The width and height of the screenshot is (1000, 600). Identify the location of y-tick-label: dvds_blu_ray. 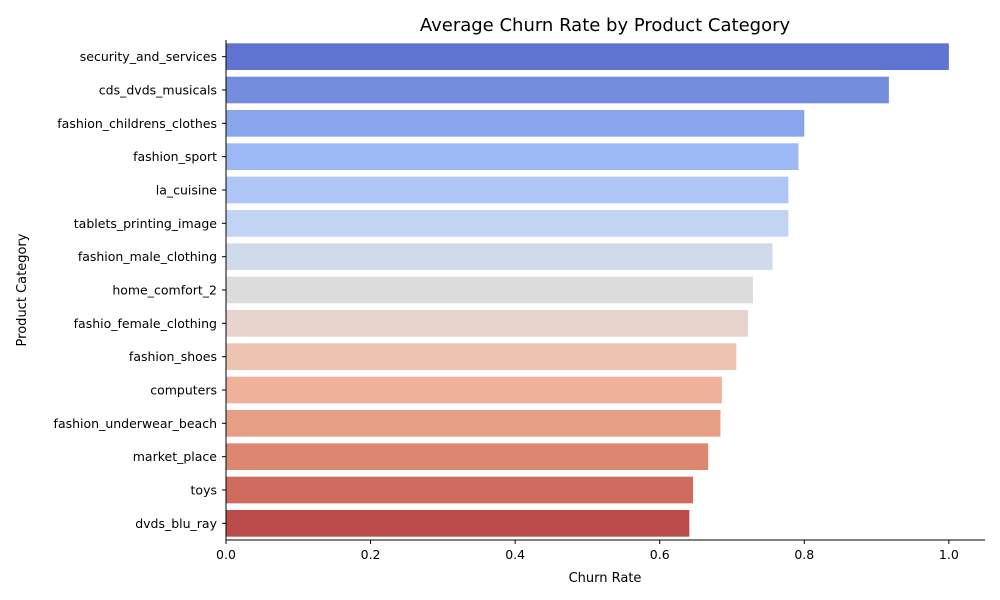
(176, 523).